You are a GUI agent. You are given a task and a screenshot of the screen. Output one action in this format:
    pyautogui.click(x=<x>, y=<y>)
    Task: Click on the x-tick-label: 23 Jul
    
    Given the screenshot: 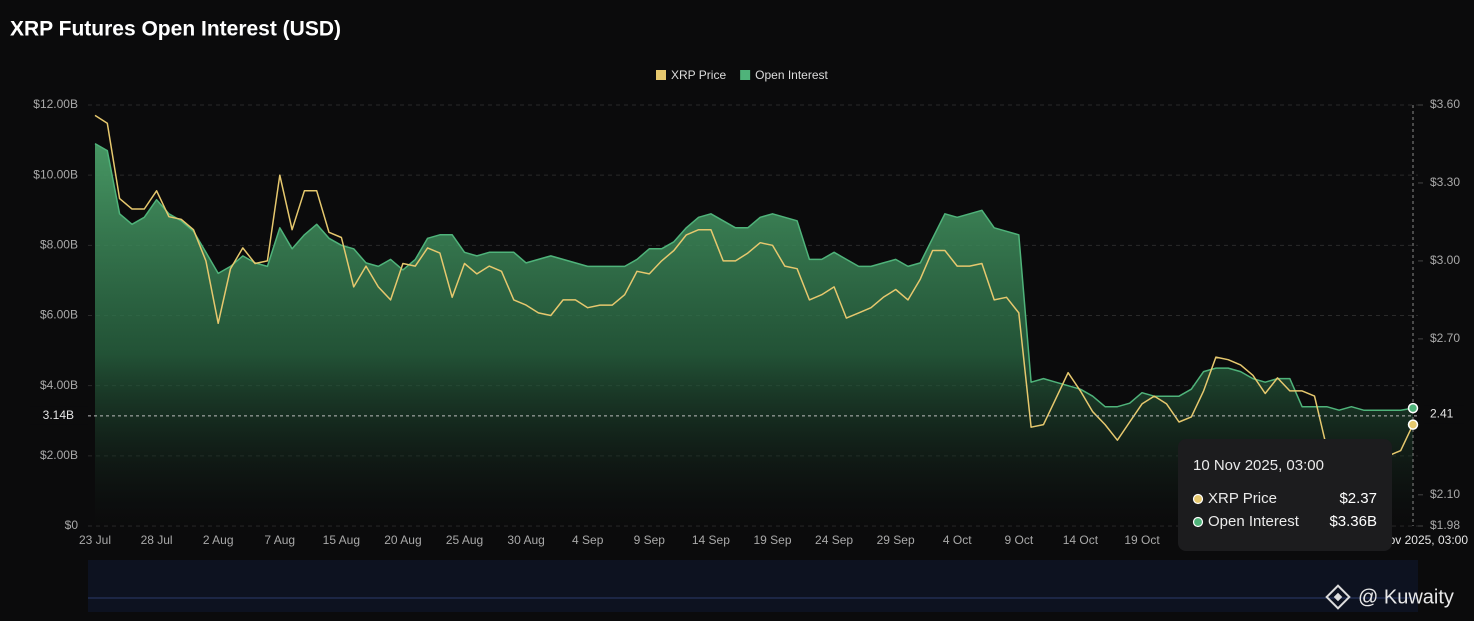 What is the action you would take?
    pyautogui.click(x=95, y=540)
    